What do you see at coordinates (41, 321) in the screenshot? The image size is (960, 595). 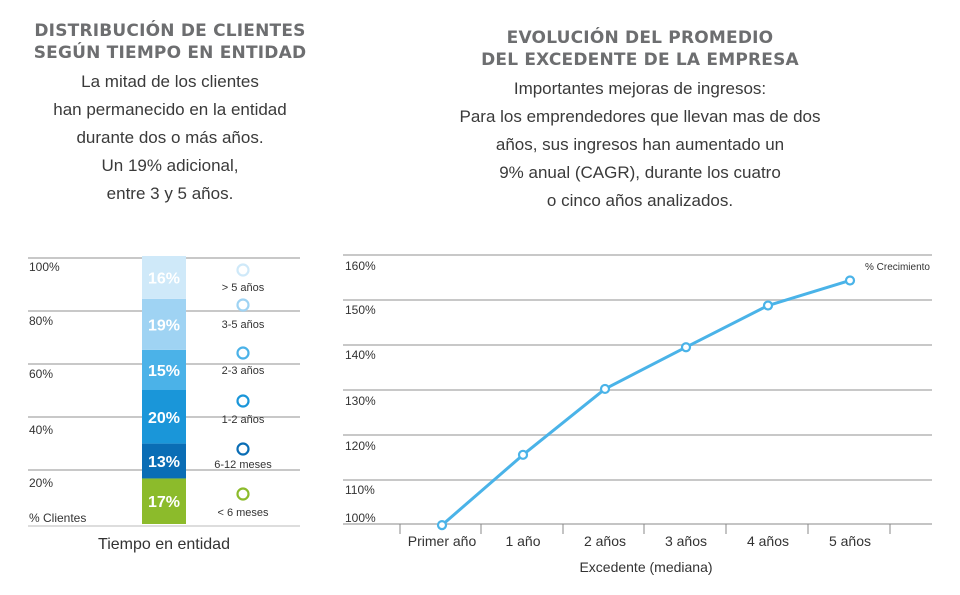 I see `y-tick-label: 80%` at bounding box center [41, 321].